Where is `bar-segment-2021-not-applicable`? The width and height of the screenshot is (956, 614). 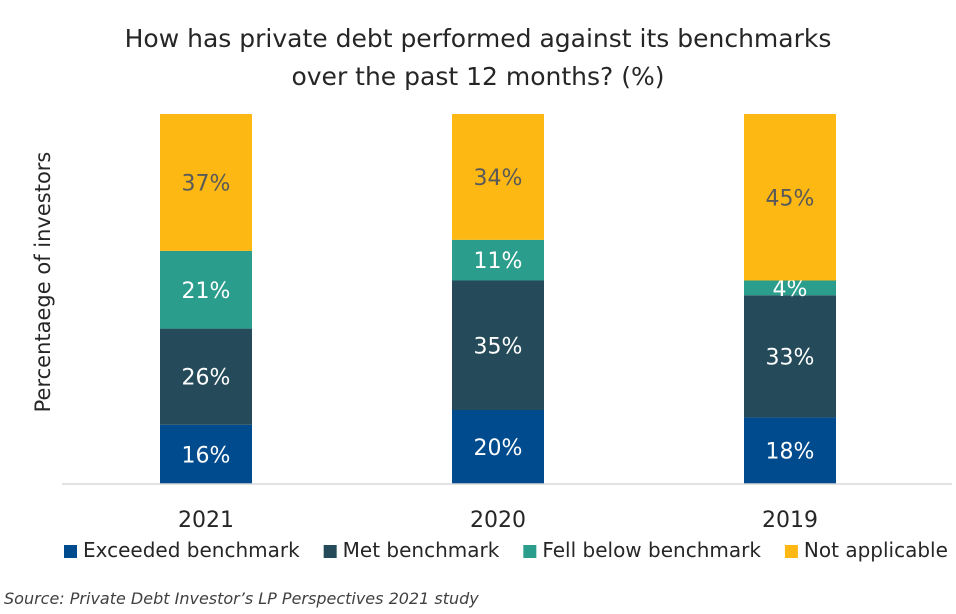 bar-segment-2021-not-applicable is located at coordinates (206, 182).